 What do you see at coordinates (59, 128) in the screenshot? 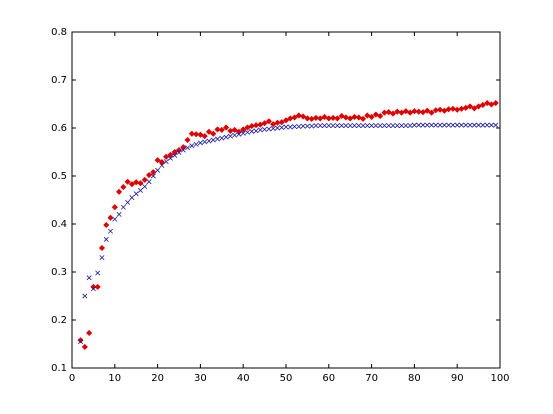
I see `y-tick-label: 0.6` at bounding box center [59, 128].